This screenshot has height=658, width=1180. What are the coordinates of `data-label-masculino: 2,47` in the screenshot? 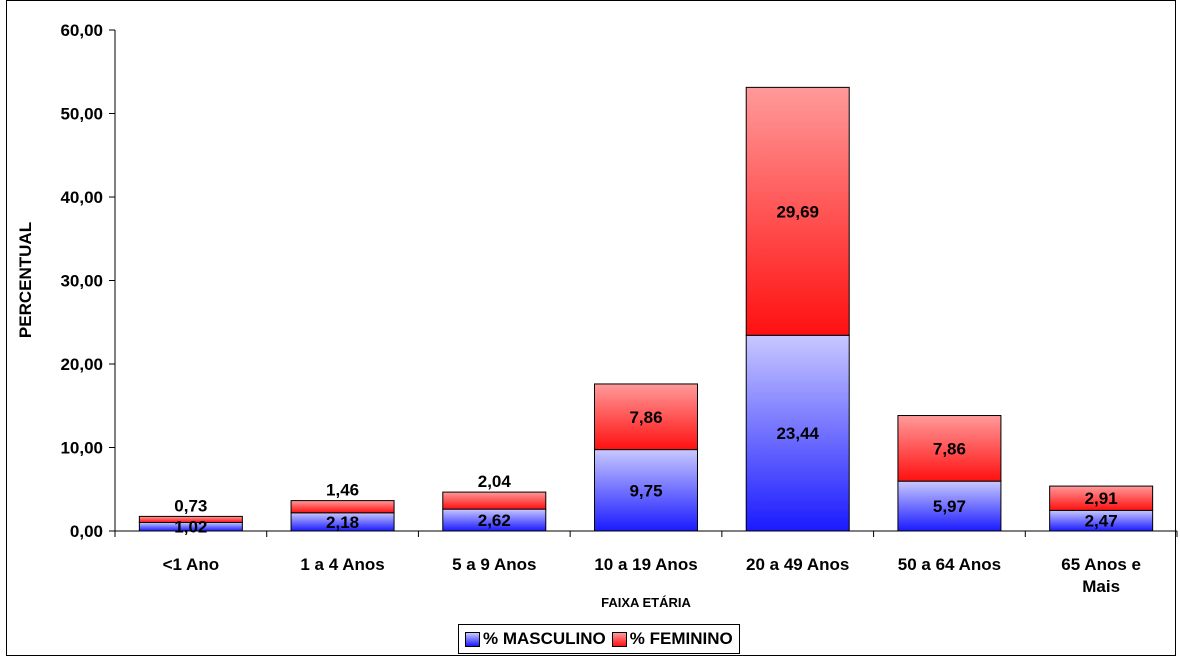 It's located at (1101, 521).